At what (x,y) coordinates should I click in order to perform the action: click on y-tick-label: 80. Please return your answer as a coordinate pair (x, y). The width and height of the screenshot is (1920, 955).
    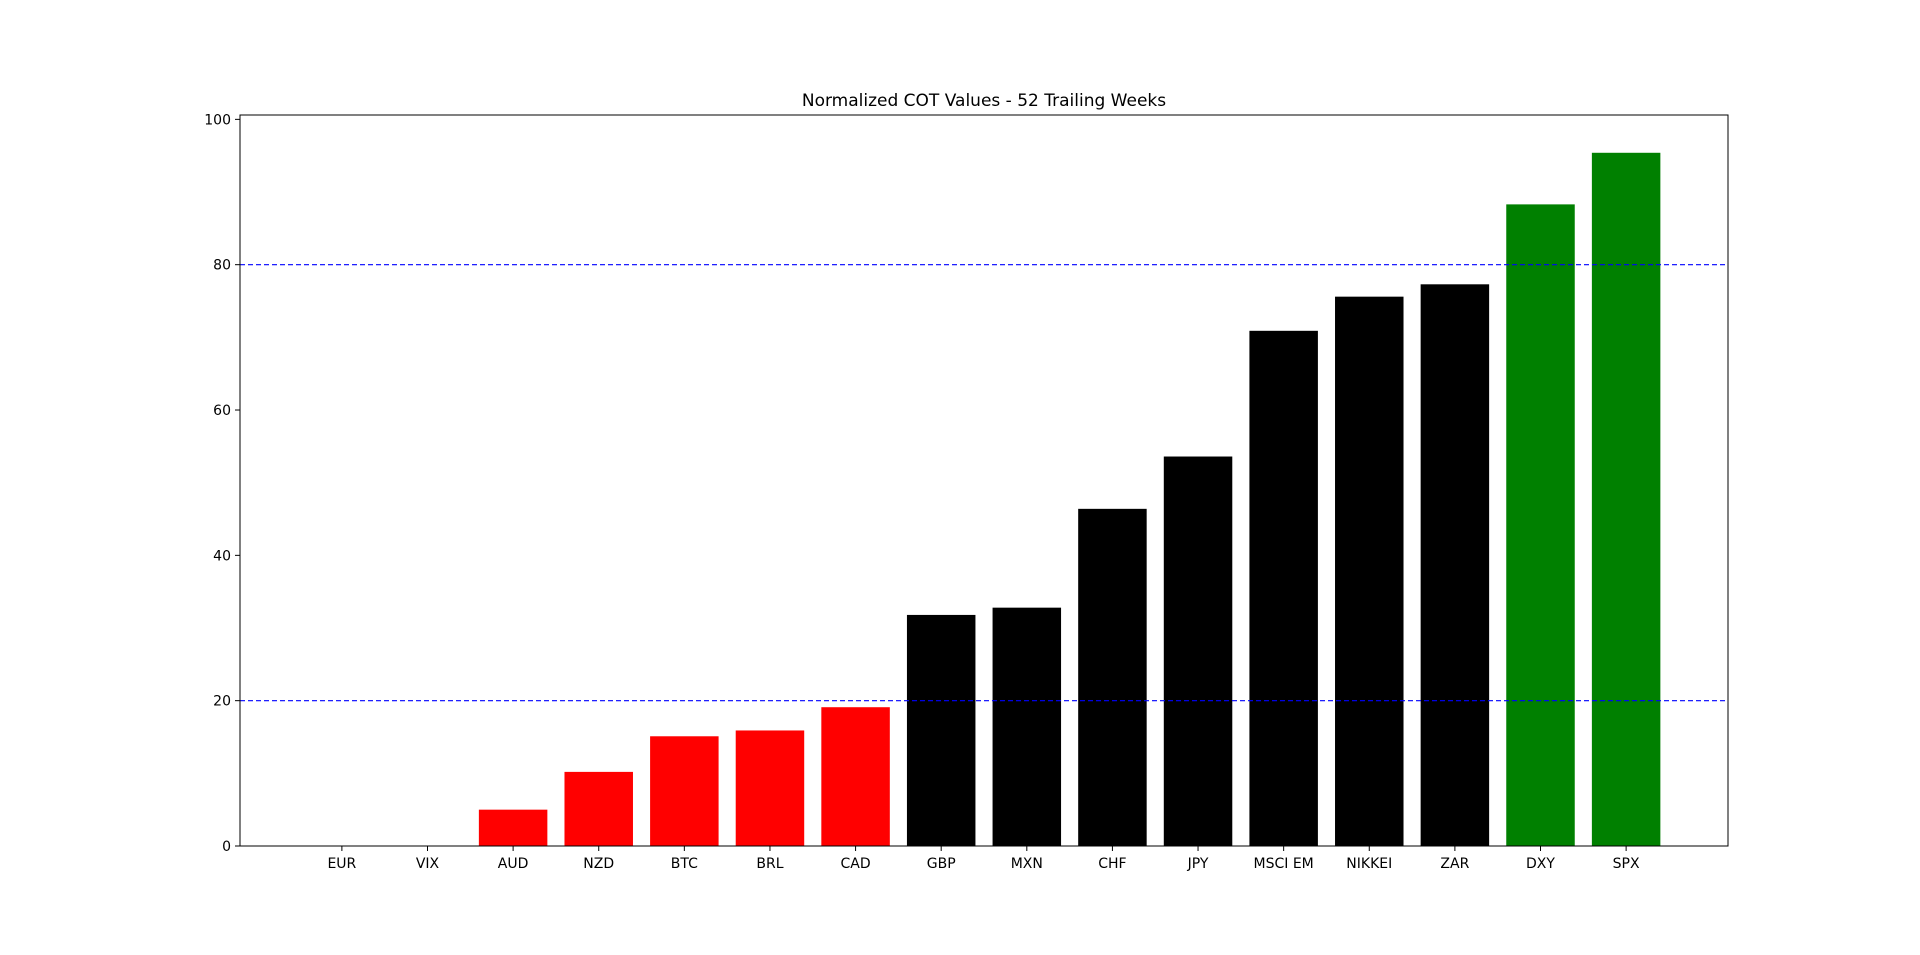
    Looking at the image, I should click on (222, 266).